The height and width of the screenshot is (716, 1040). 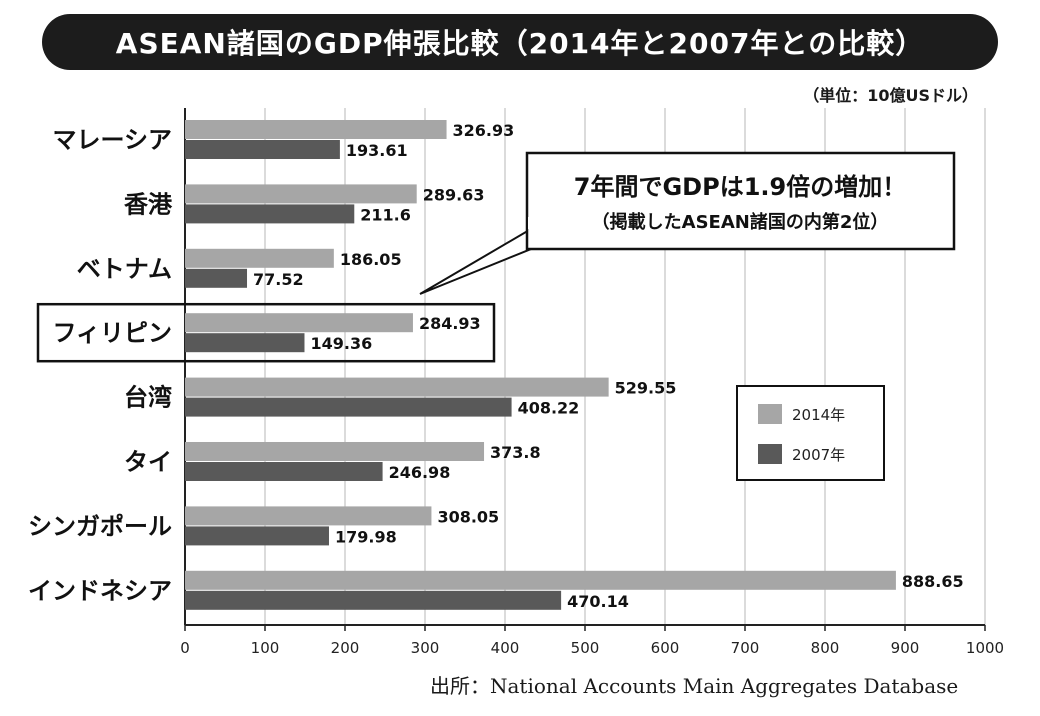 What do you see at coordinates (825, 648) in the screenshot?
I see `x-tick-label: 800` at bounding box center [825, 648].